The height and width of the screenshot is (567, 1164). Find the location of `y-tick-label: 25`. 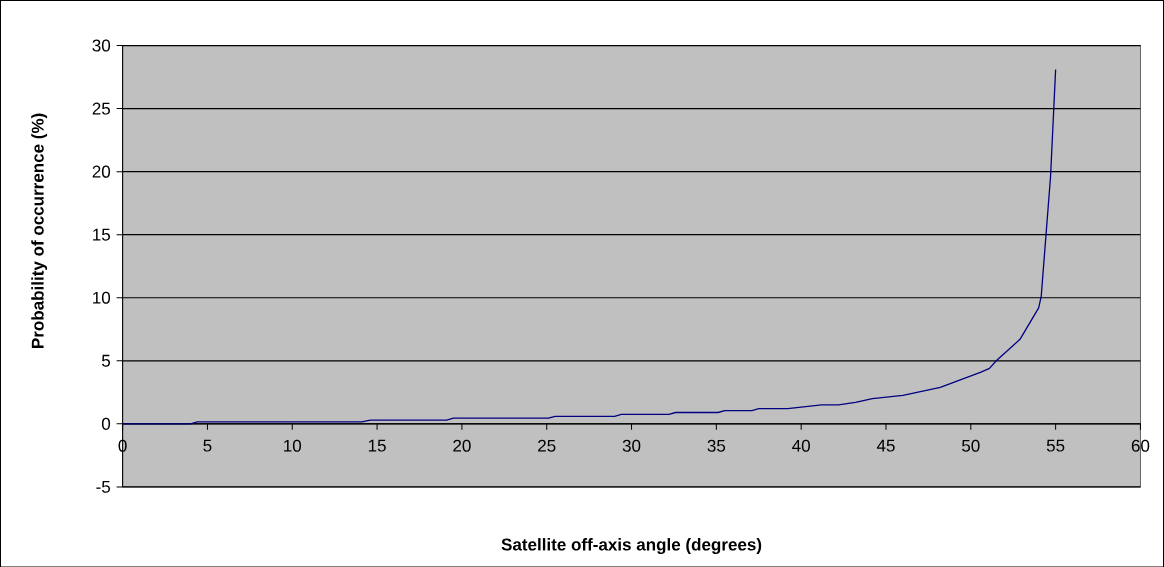

y-tick-label: 25 is located at coordinates (101, 108).